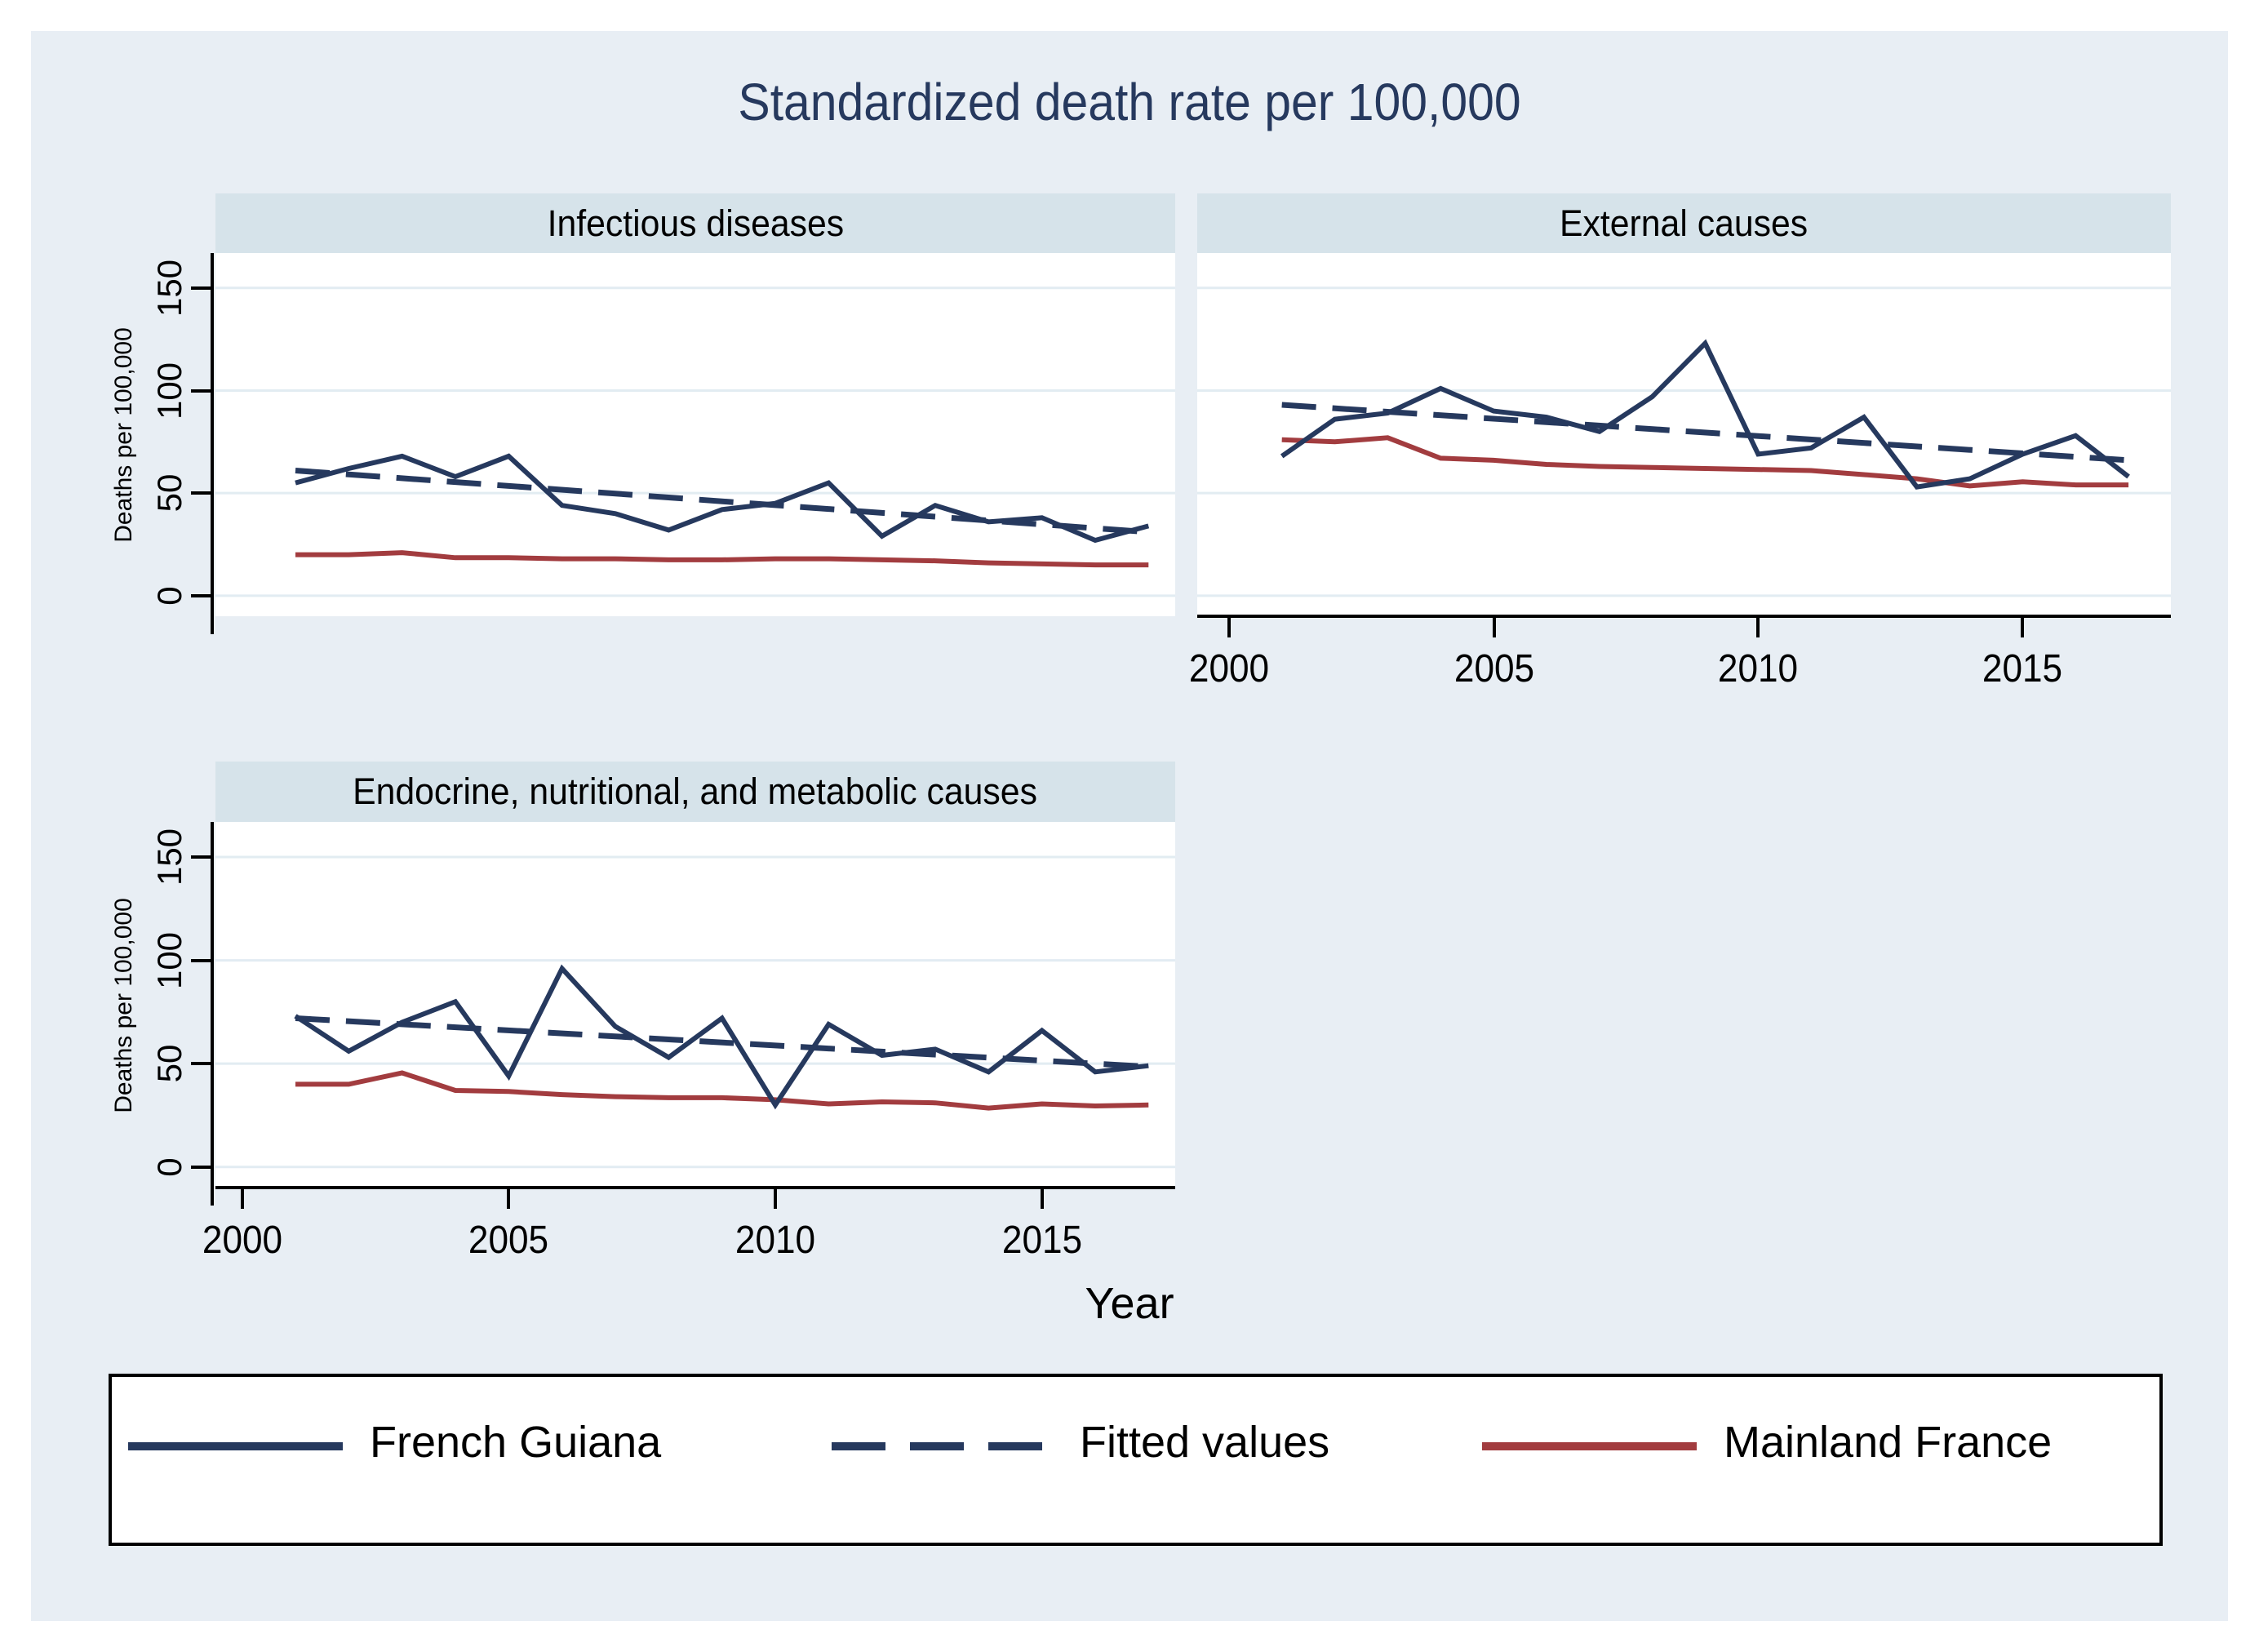  I want to click on y-axis-line-infectious, so click(212, 443).